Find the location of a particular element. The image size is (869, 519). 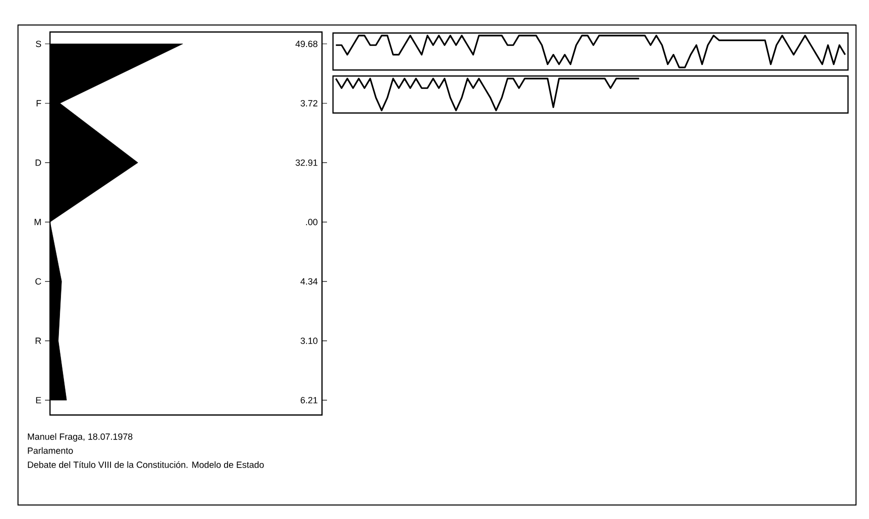

data-label: 3.10 is located at coordinates (309, 341).